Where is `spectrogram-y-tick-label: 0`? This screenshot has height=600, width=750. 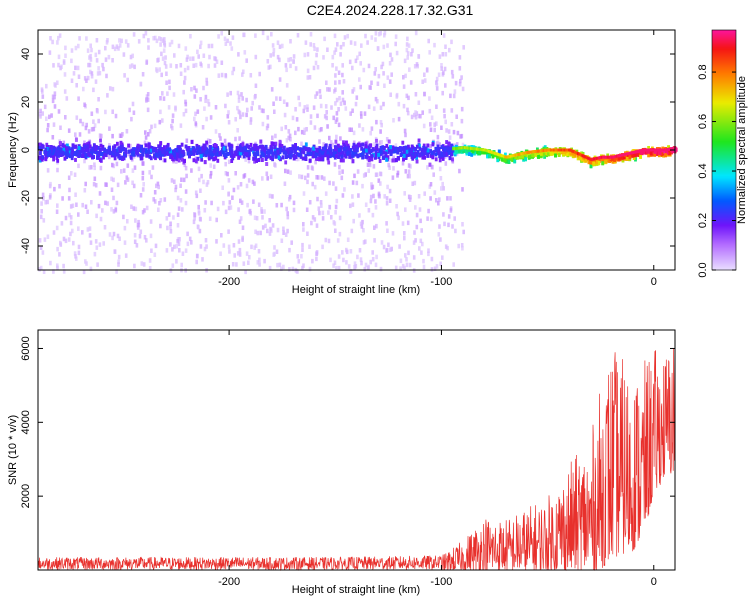 spectrogram-y-tick-label: 0 is located at coordinates (26, 150).